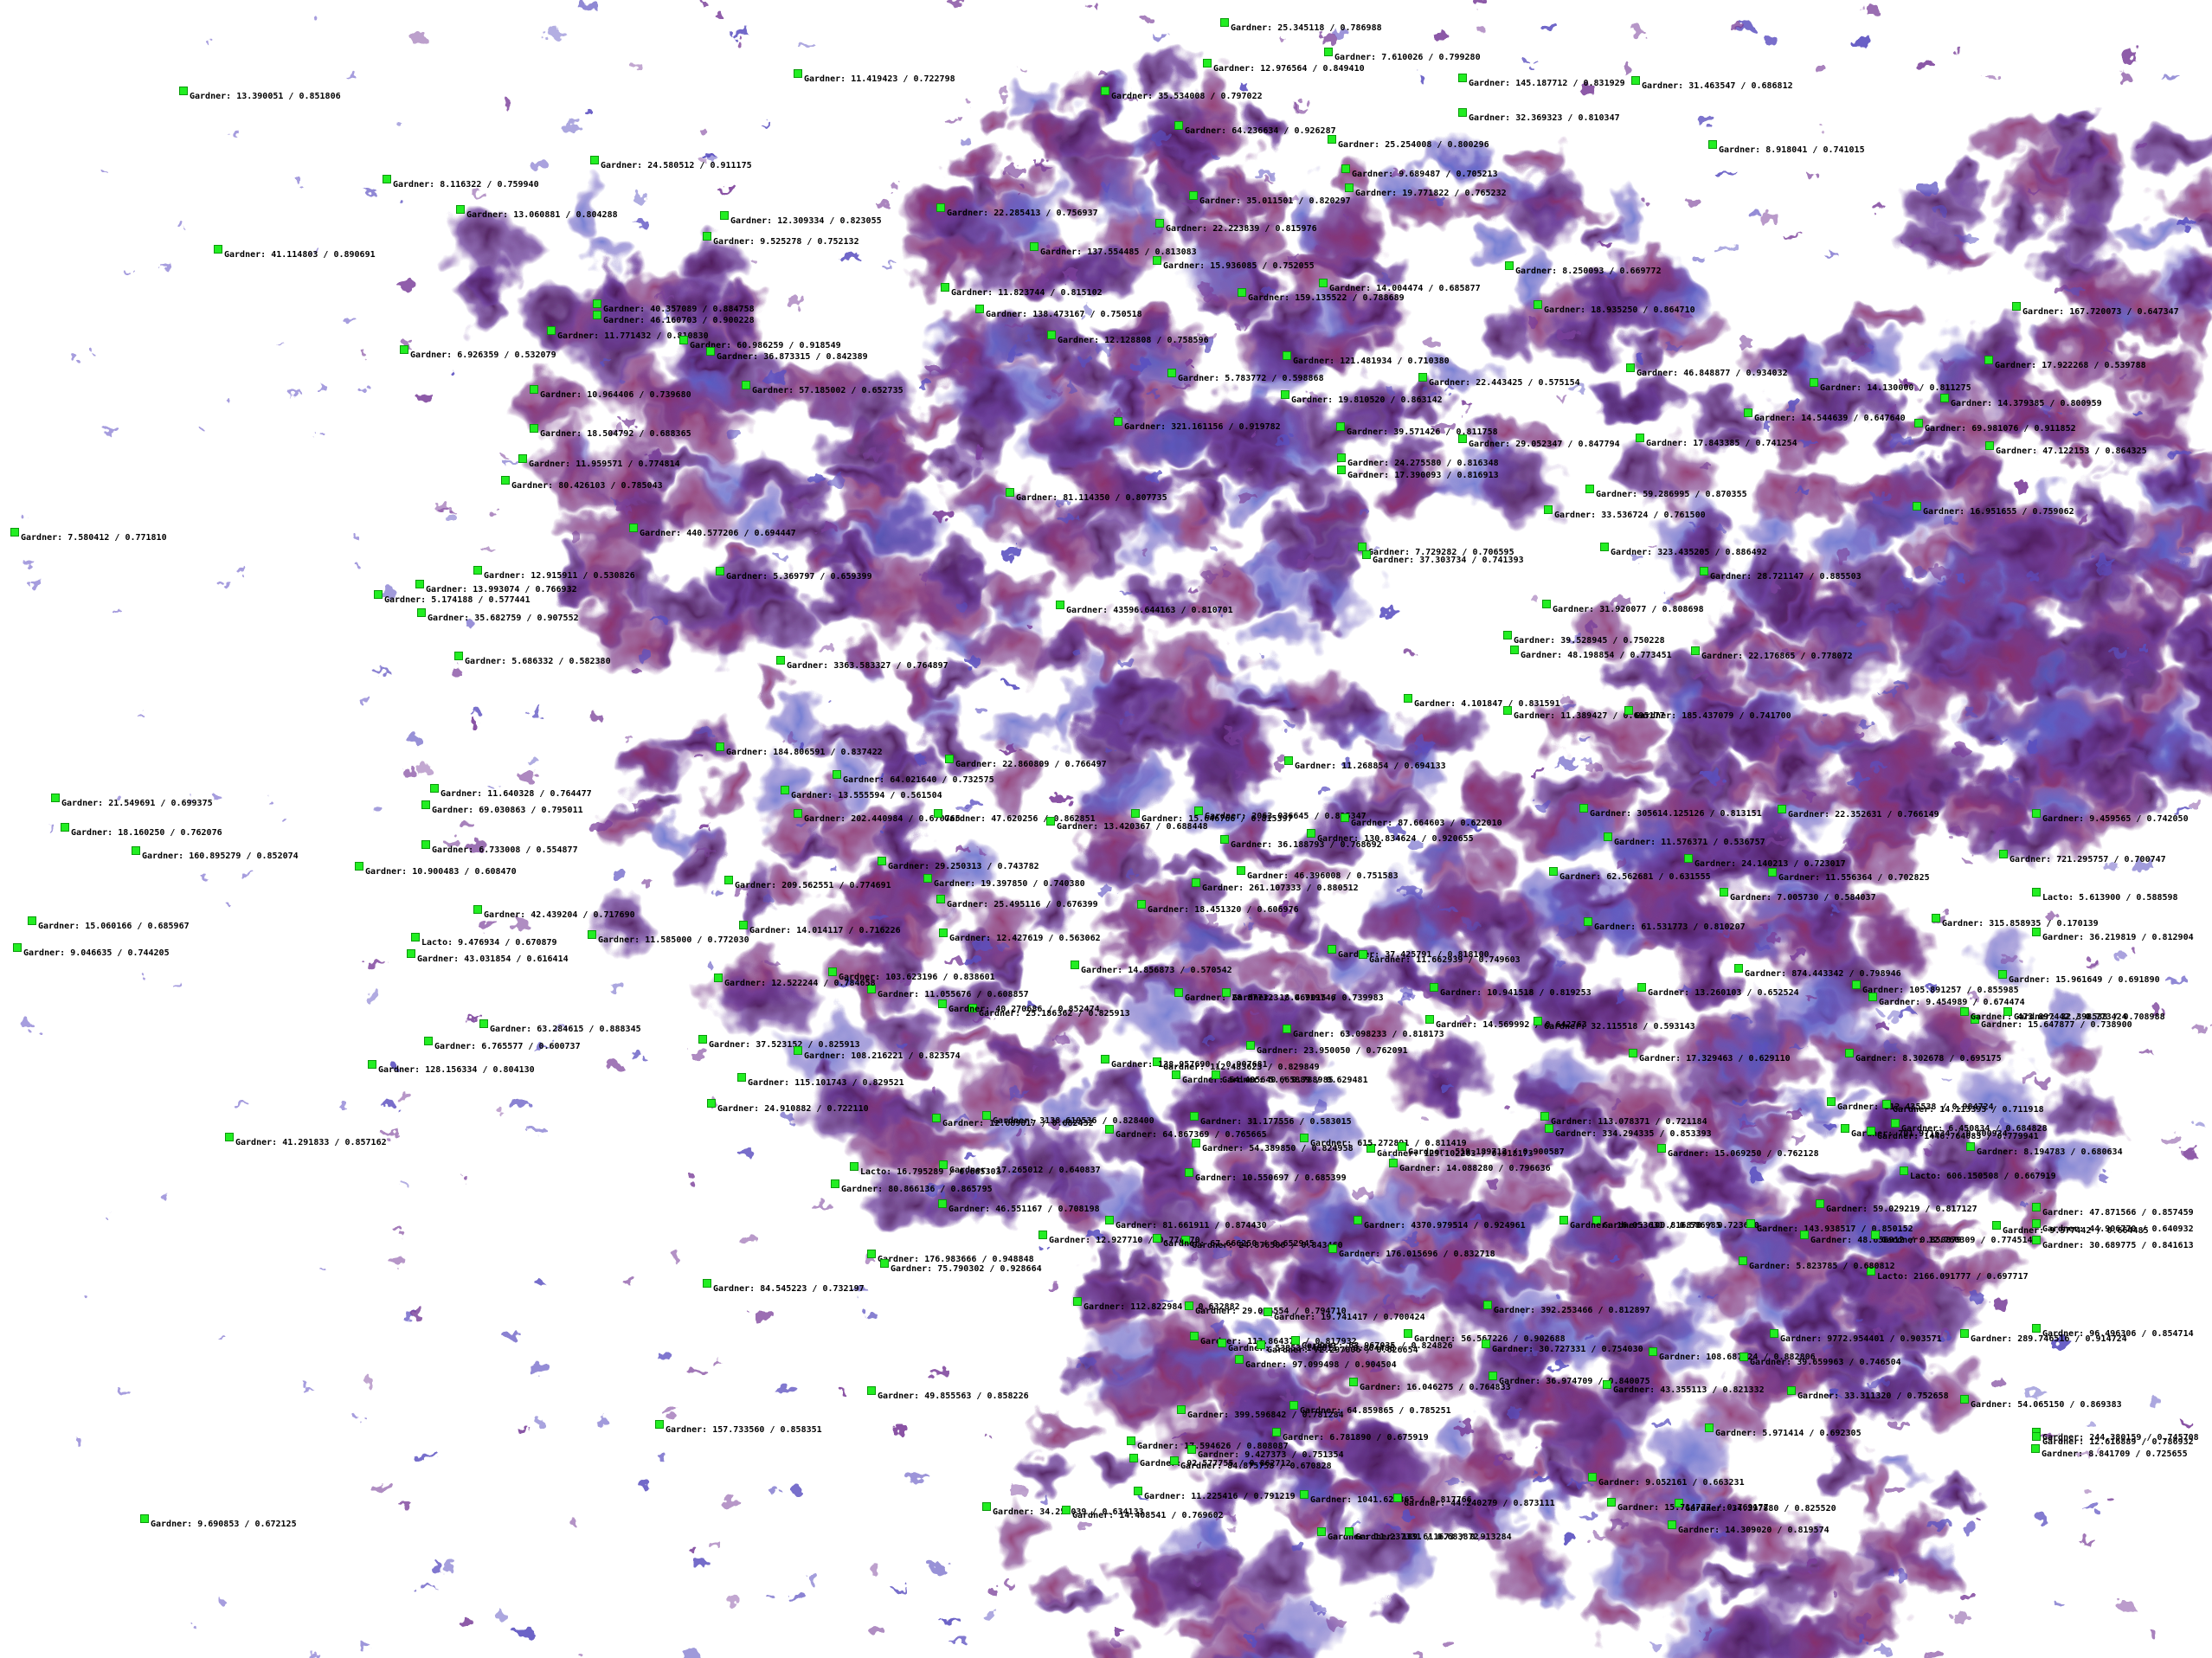 Image resolution: width=2212 pixels, height=1658 pixels. What do you see at coordinates (911, 977) in the screenshot?
I see `detection-score: 103.623196` at bounding box center [911, 977].